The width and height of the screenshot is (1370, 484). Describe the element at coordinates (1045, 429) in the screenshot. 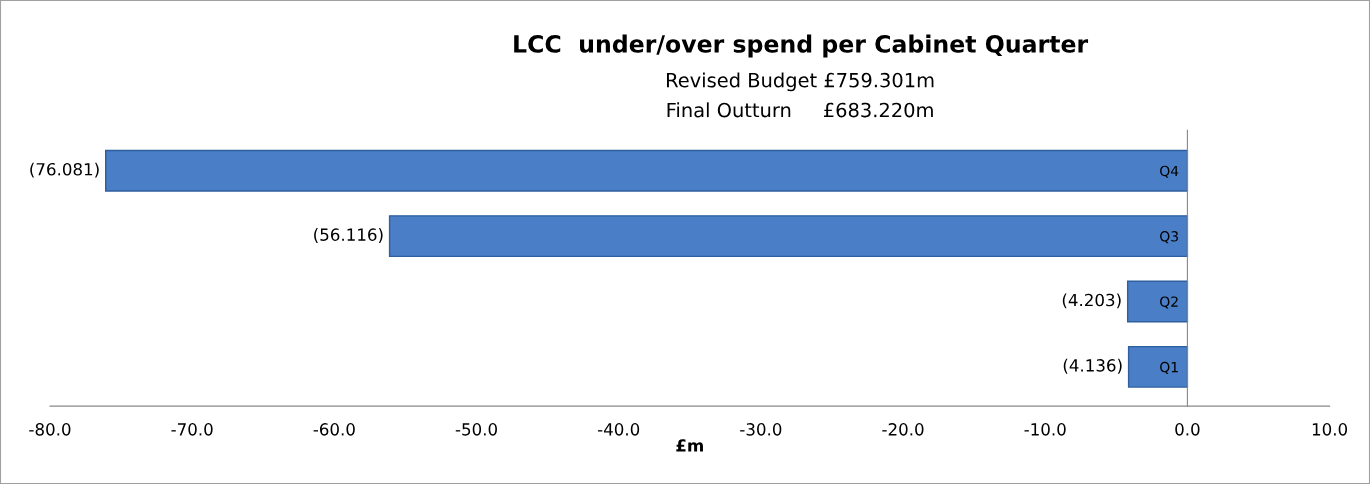

I see `x-tick-label: -10.0` at that location.